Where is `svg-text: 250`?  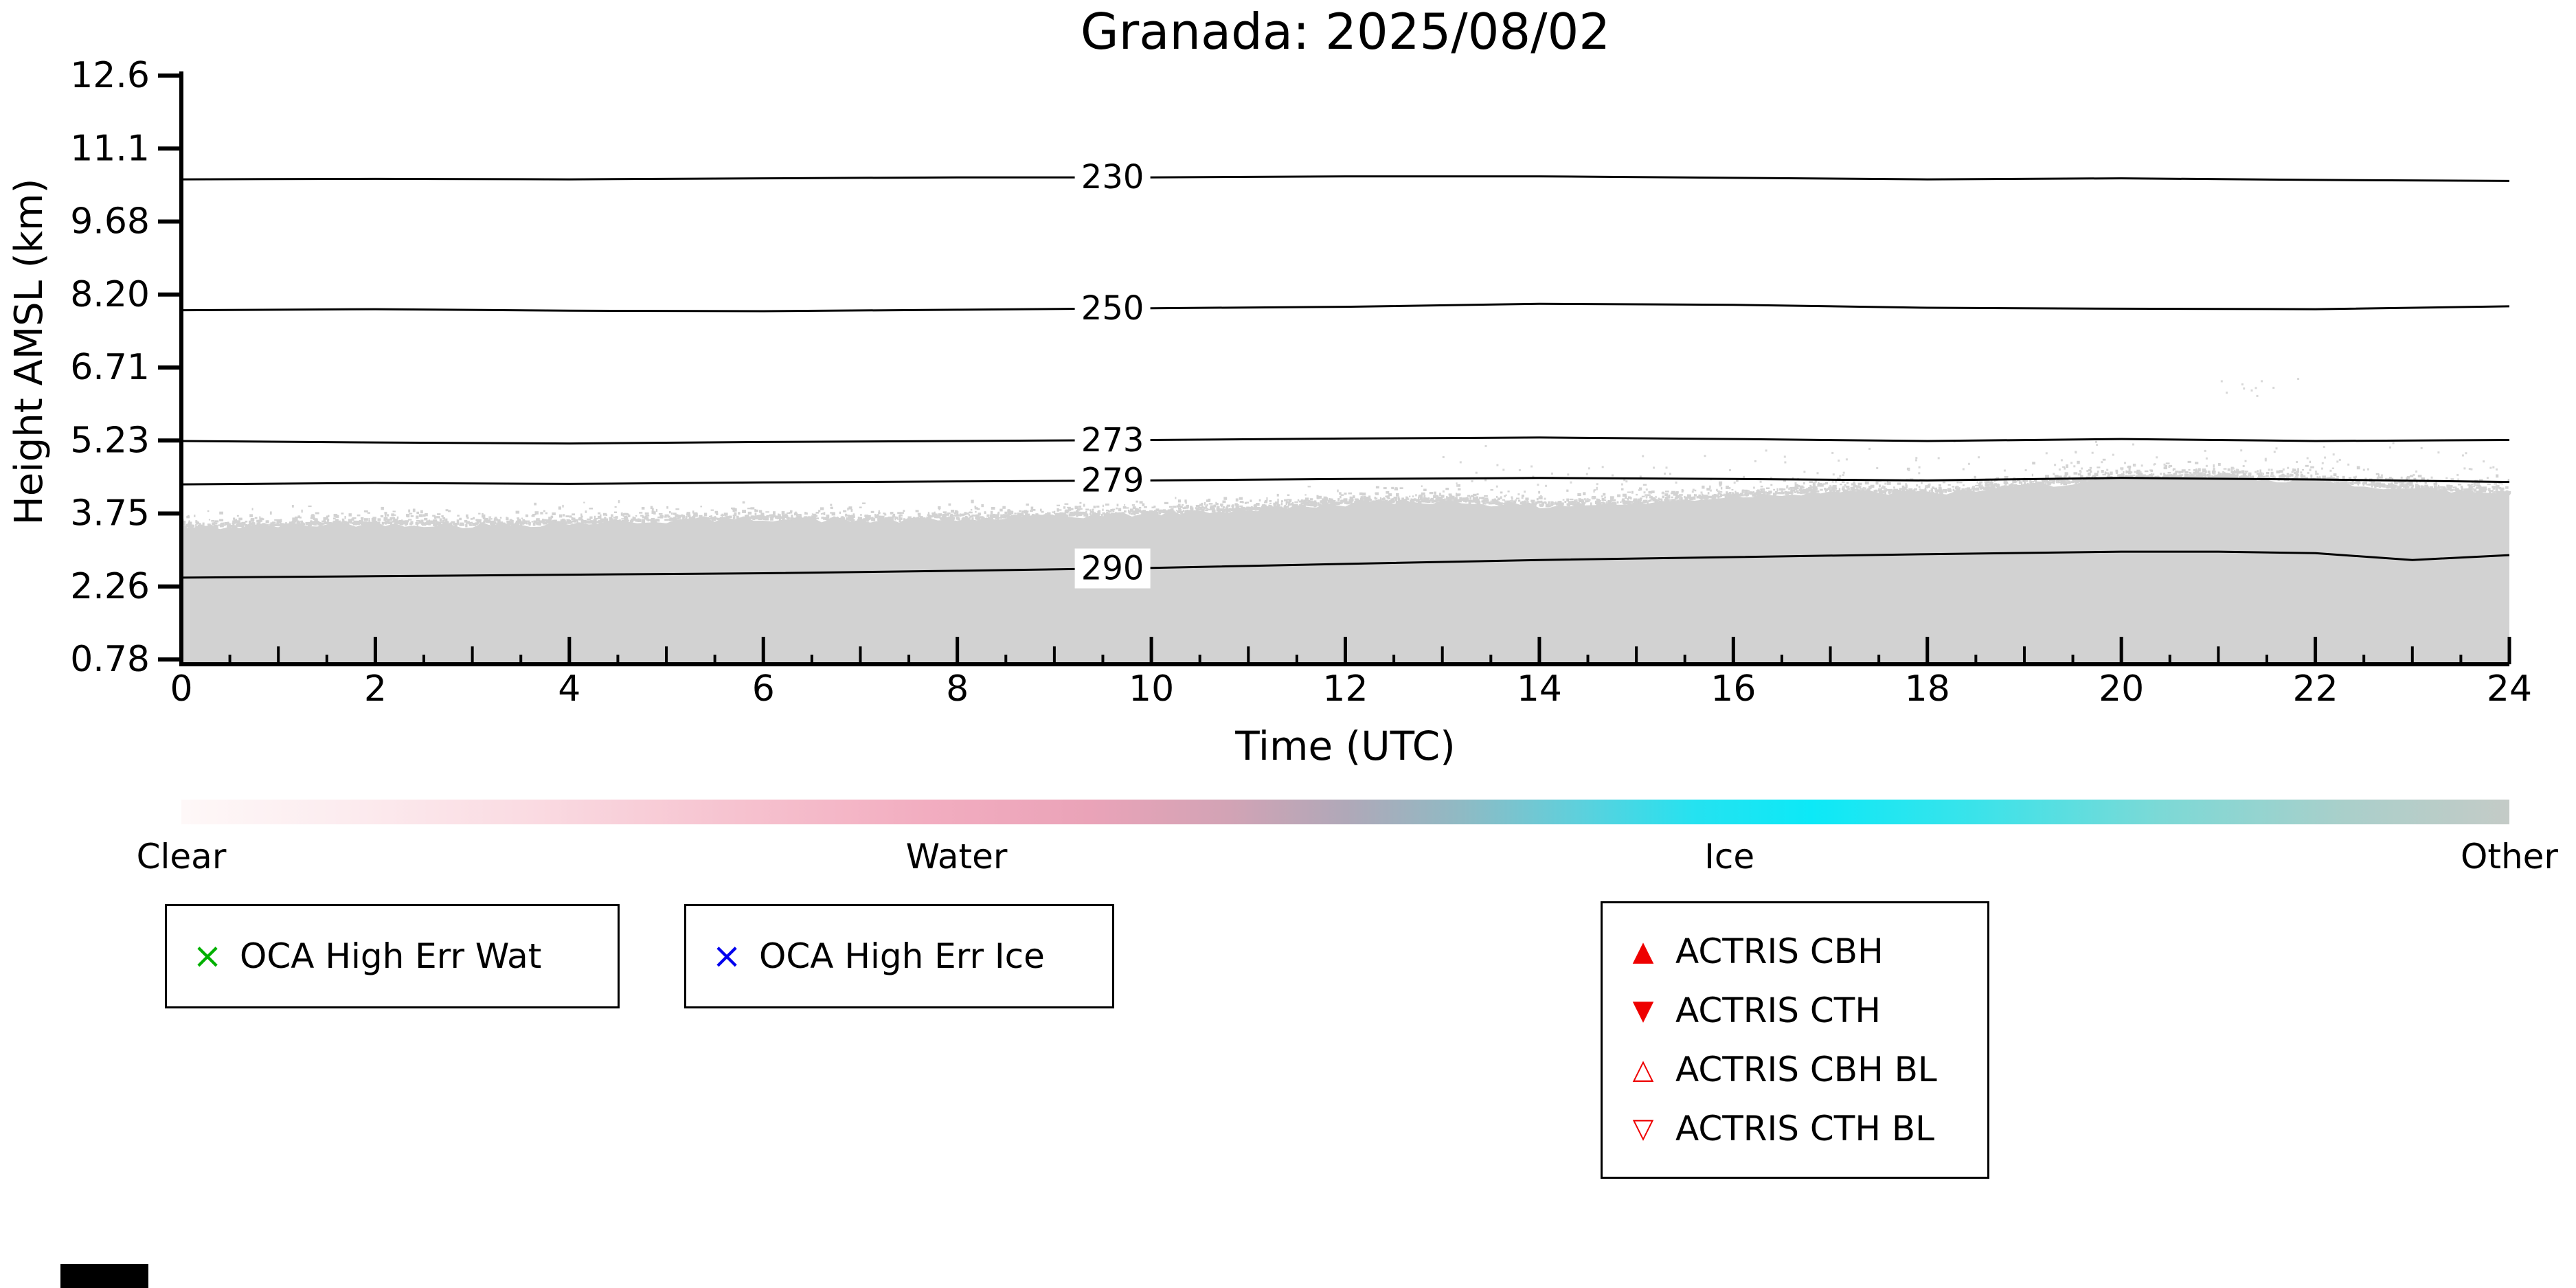 svg-text: 250 is located at coordinates (1112, 308).